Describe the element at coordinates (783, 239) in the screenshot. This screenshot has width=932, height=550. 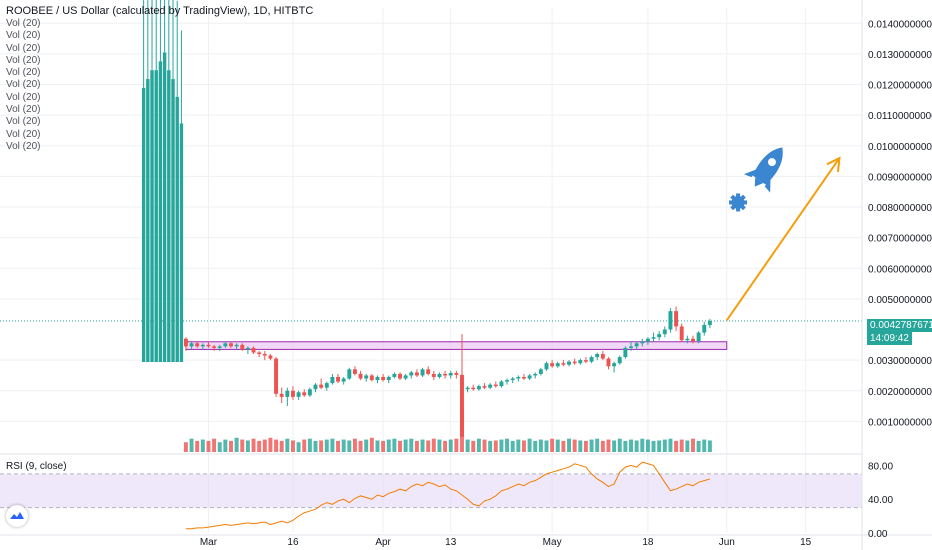
I see `forecast-arrow` at that location.